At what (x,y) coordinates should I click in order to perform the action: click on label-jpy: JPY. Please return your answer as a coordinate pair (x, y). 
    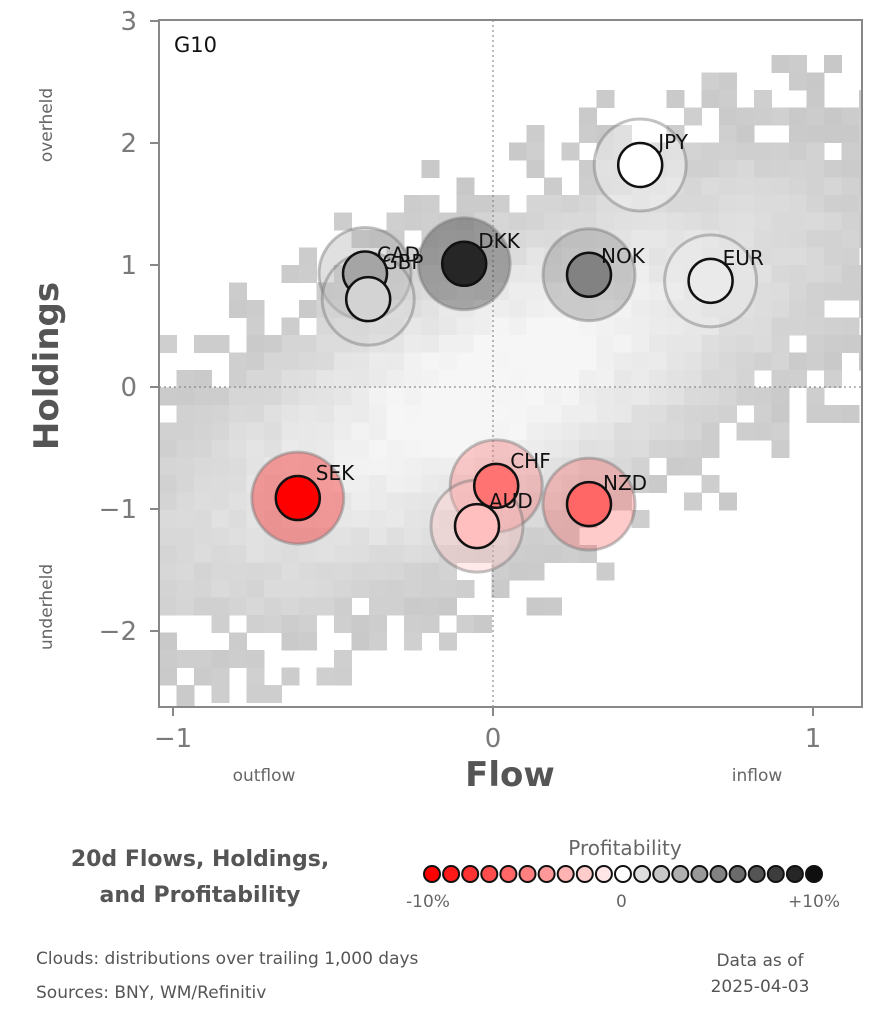
    Looking at the image, I should click on (672, 142).